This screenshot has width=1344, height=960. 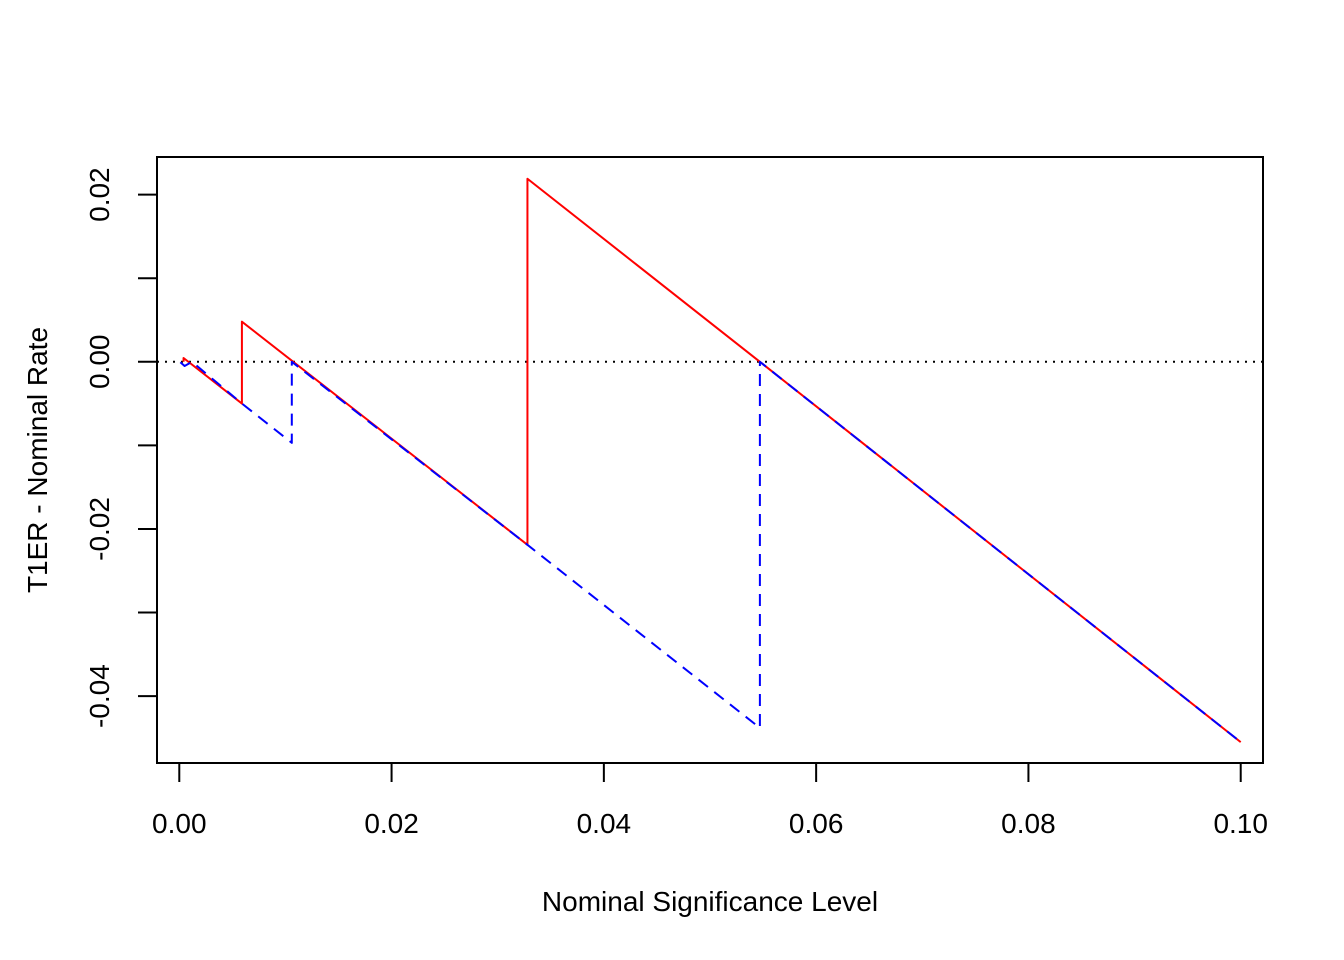 What do you see at coordinates (816, 823) in the screenshot?
I see `x-tick-label: 0.06` at bounding box center [816, 823].